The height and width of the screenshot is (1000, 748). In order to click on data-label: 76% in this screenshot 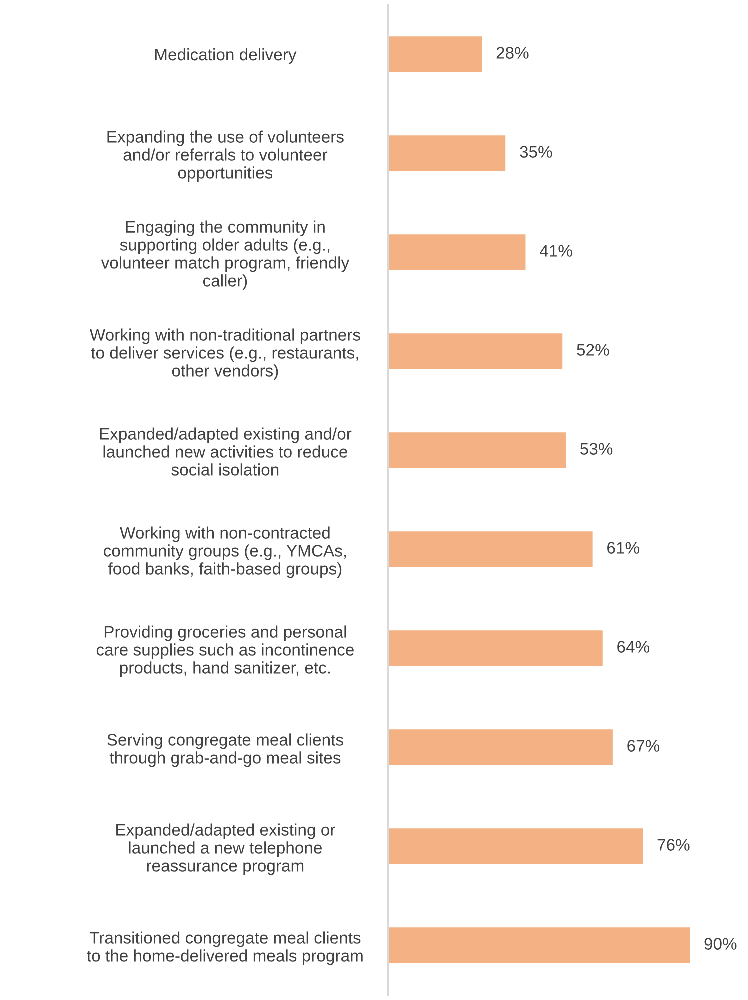, I will do `click(674, 845)`.